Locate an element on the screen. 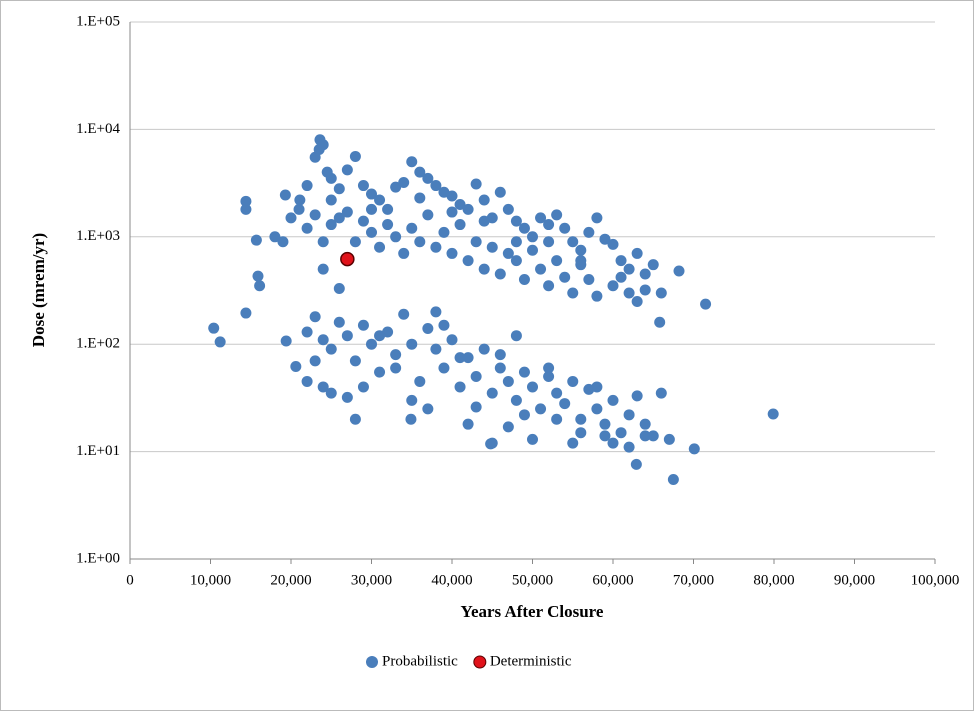 Image resolution: width=975 pixels, height=712 pixels. x-tick-label: 60,000 is located at coordinates (612, 580).